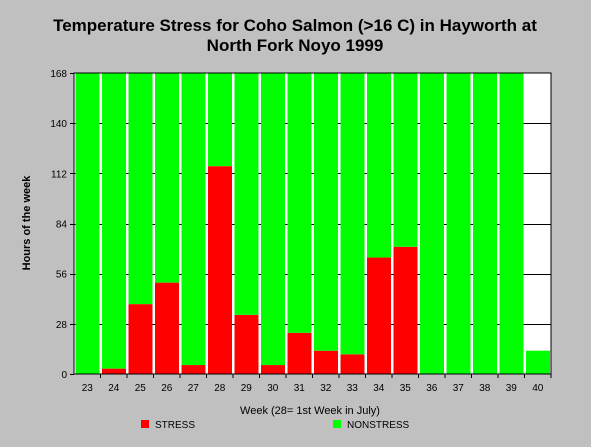 The width and height of the screenshot is (591, 447). I want to click on y-tick-label: 28, so click(62, 325).